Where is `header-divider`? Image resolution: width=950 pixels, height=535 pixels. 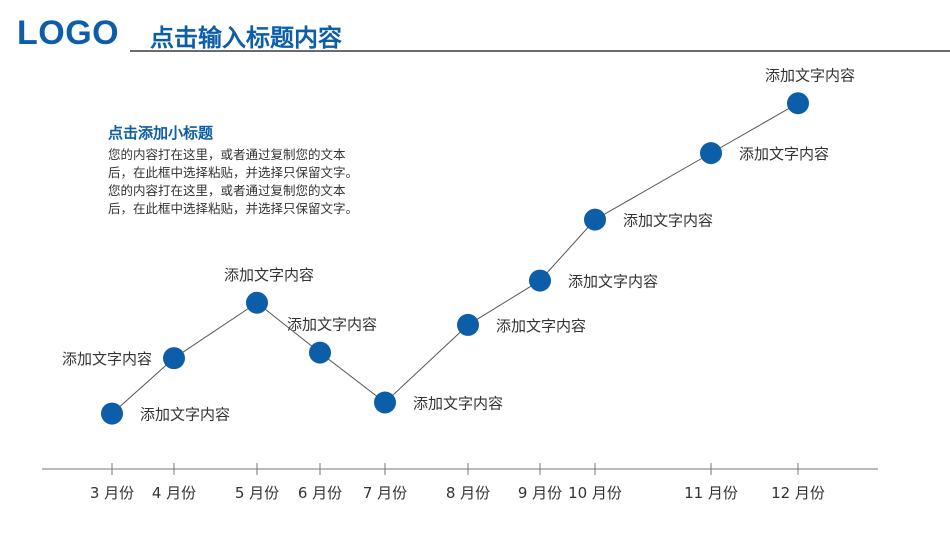
header-divider is located at coordinates (540, 51).